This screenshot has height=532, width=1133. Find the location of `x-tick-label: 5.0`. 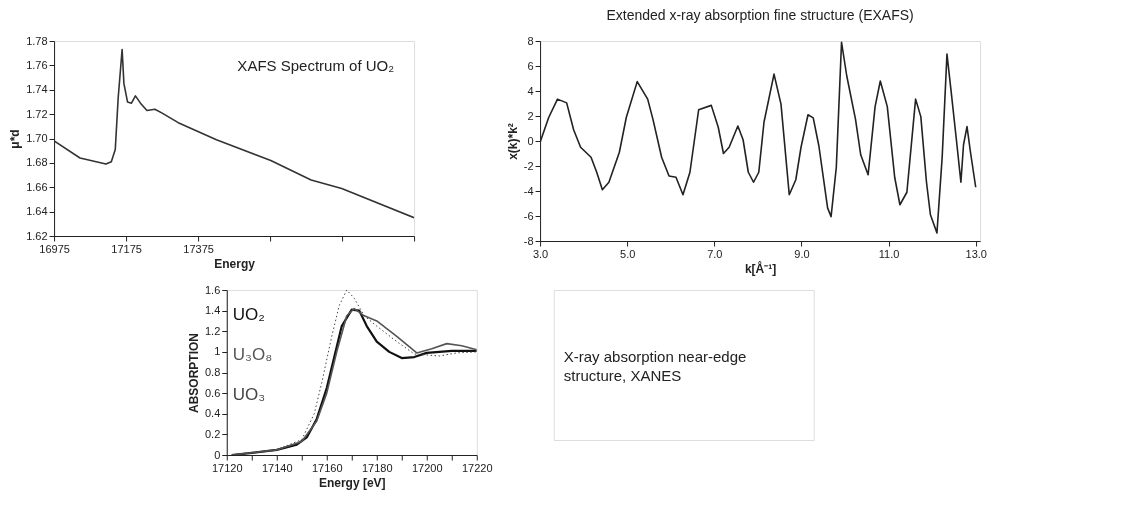

x-tick-label: 5.0 is located at coordinates (628, 253).